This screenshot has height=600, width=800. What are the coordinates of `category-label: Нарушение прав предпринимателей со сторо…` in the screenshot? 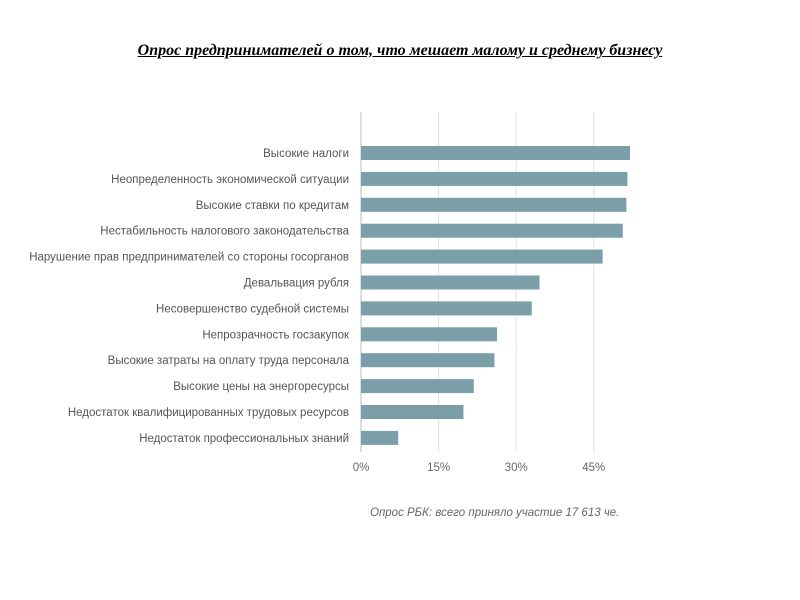 It's located at (189, 258).